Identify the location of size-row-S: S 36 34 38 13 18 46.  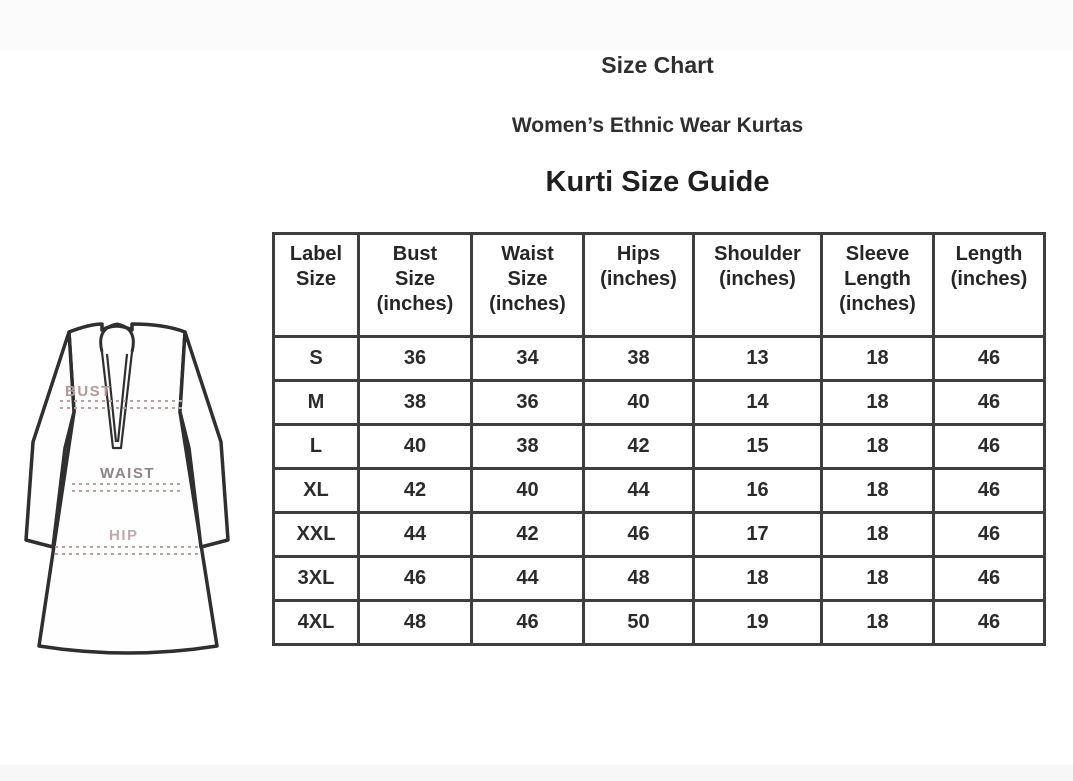
(659, 358).